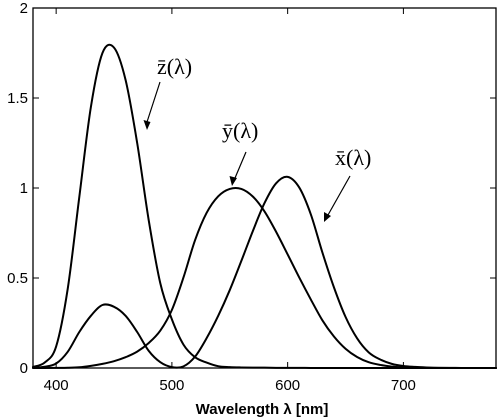  I want to click on y-tick-label: 0.5, so click(17, 278).